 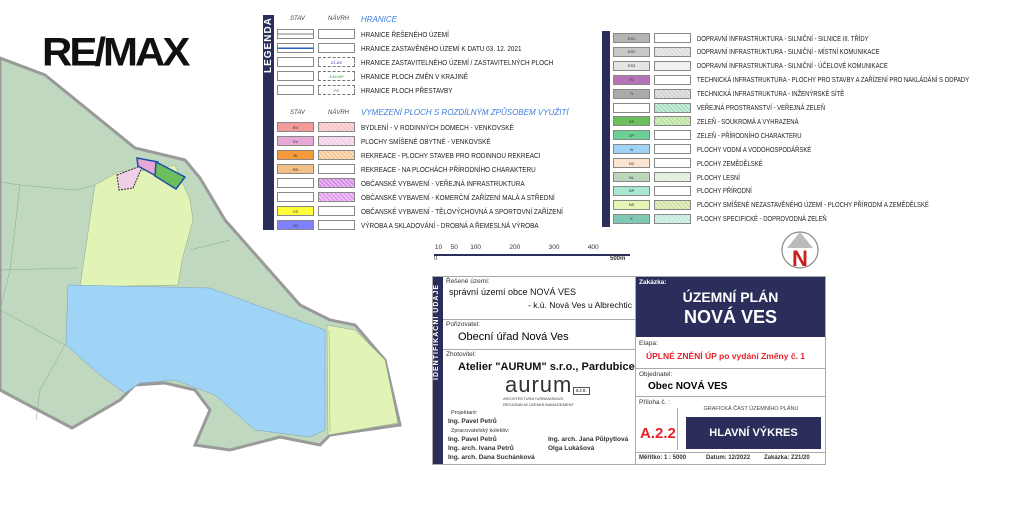 What do you see at coordinates (631, 218) in the screenshot?
I see `swatch-stav: X` at bounding box center [631, 218].